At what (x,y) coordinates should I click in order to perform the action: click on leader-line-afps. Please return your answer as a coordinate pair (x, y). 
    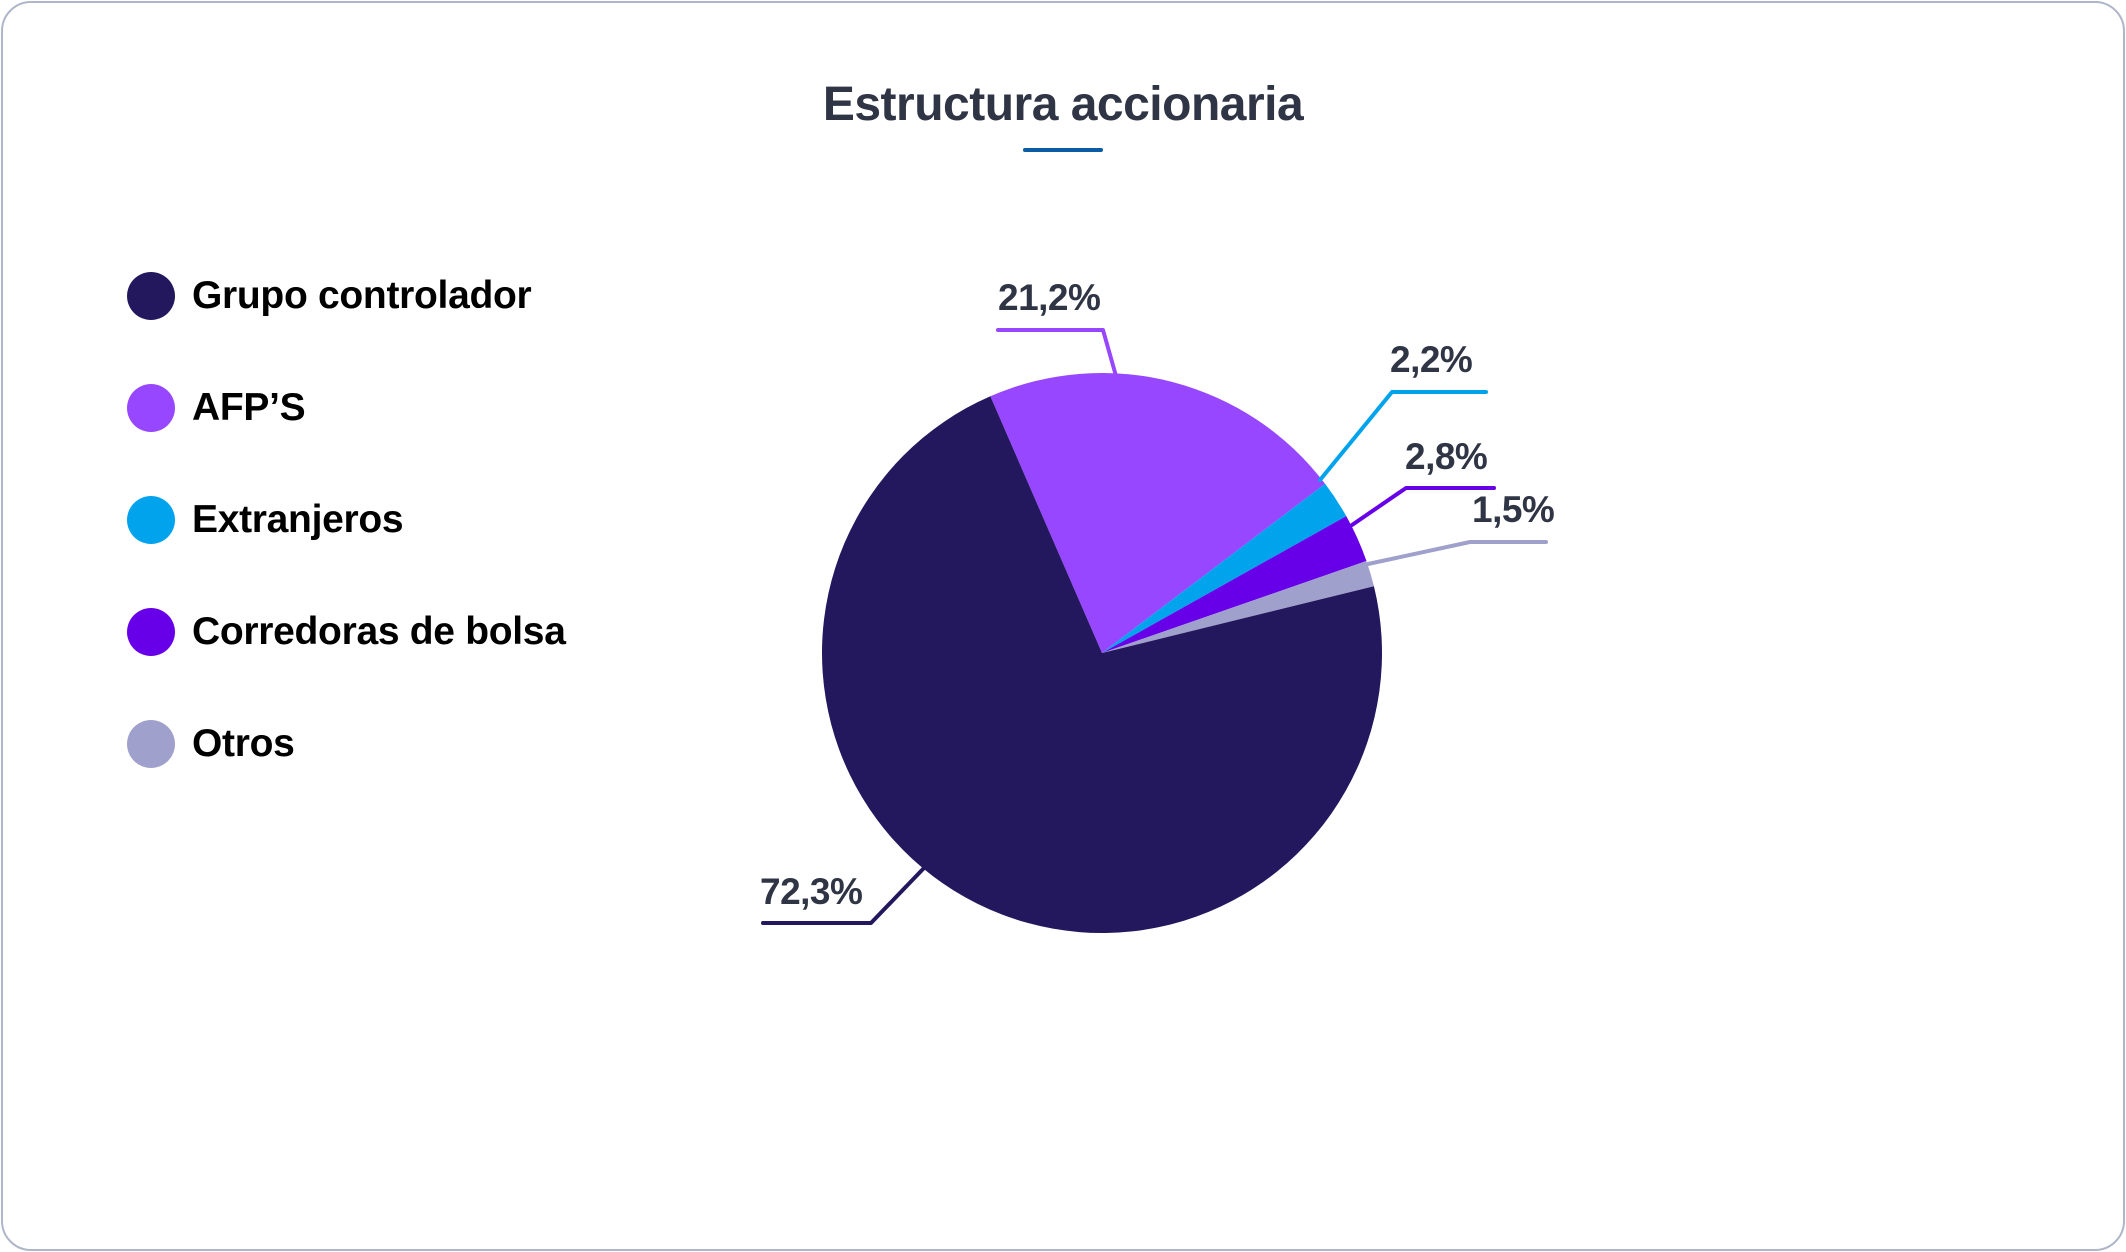
    Looking at the image, I should click on (1057, 353).